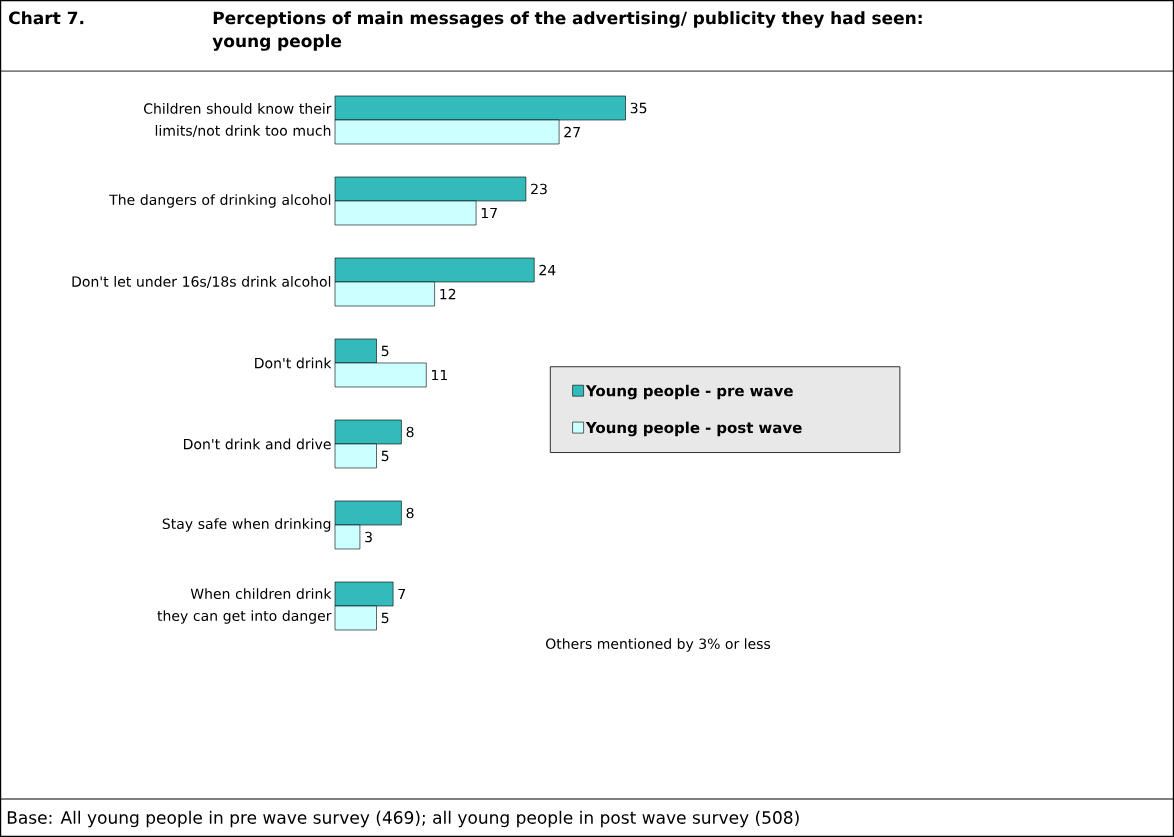  Describe the element at coordinates (246, 525) in the screenshot. I see `y-tick-label: Stay safe when drinking` at that location.